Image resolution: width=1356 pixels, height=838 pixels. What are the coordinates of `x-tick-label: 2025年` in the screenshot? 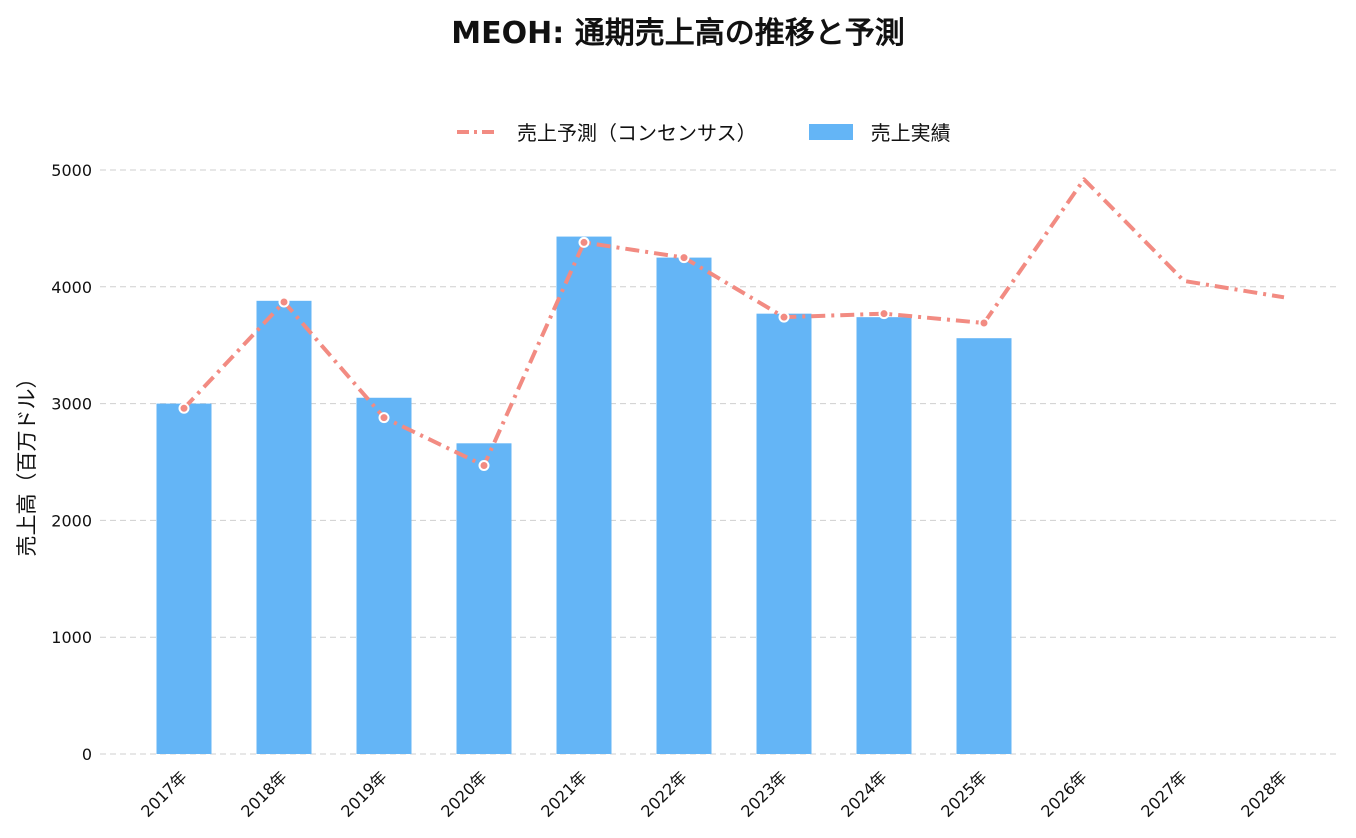 It's located at (964, 794).